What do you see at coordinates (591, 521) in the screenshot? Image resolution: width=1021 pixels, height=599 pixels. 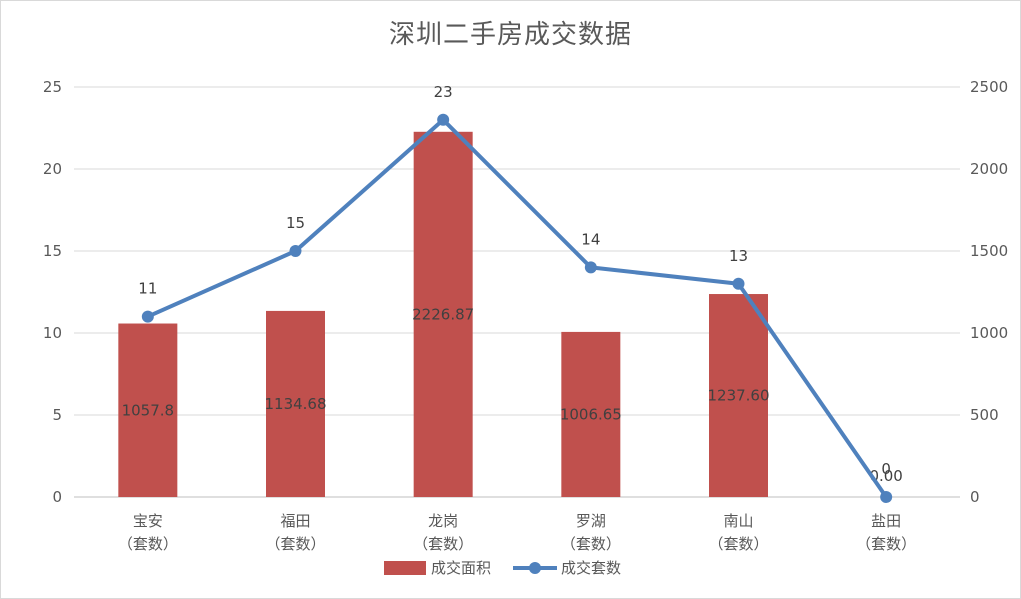 I see `category-label: 罗湖` at bounding box center [591, 521].